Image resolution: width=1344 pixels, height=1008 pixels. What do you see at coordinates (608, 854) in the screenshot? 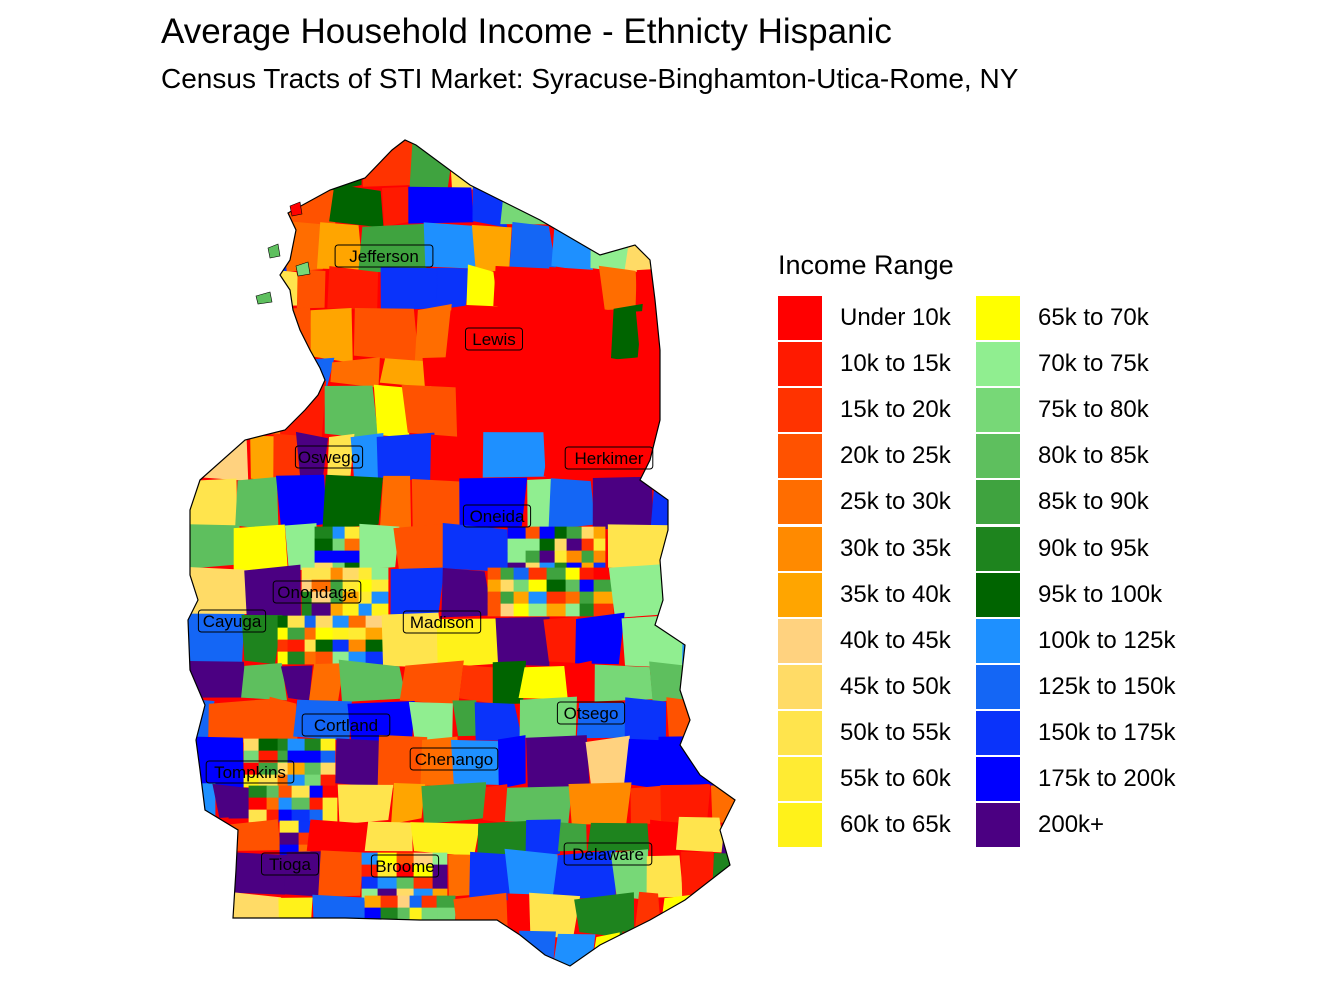
I see `county-label: Delaware` at bounding box center [608, 854].